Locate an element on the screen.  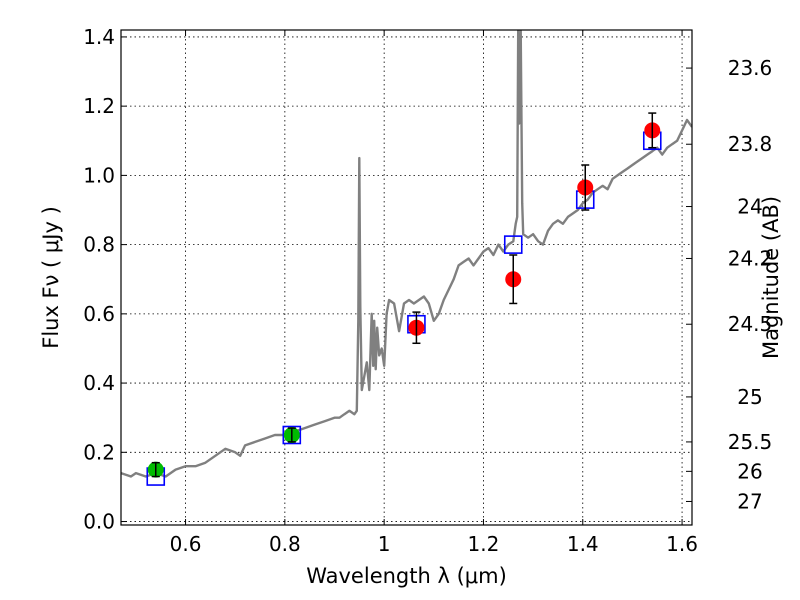
y-tick-label: 0.2 is located at coordinates (99, 452).